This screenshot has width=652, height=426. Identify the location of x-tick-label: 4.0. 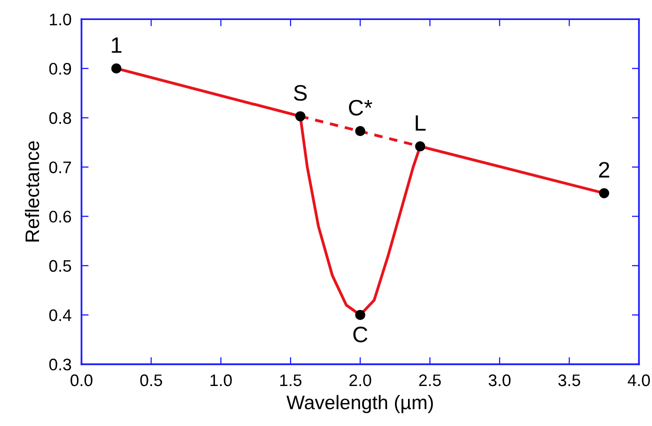
(639, 380).